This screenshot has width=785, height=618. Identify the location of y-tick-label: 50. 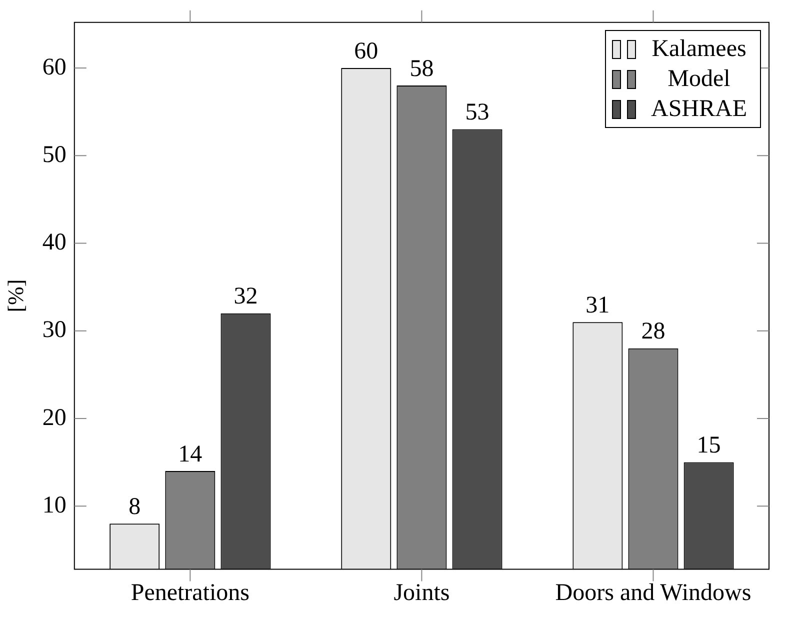
(54, 155).